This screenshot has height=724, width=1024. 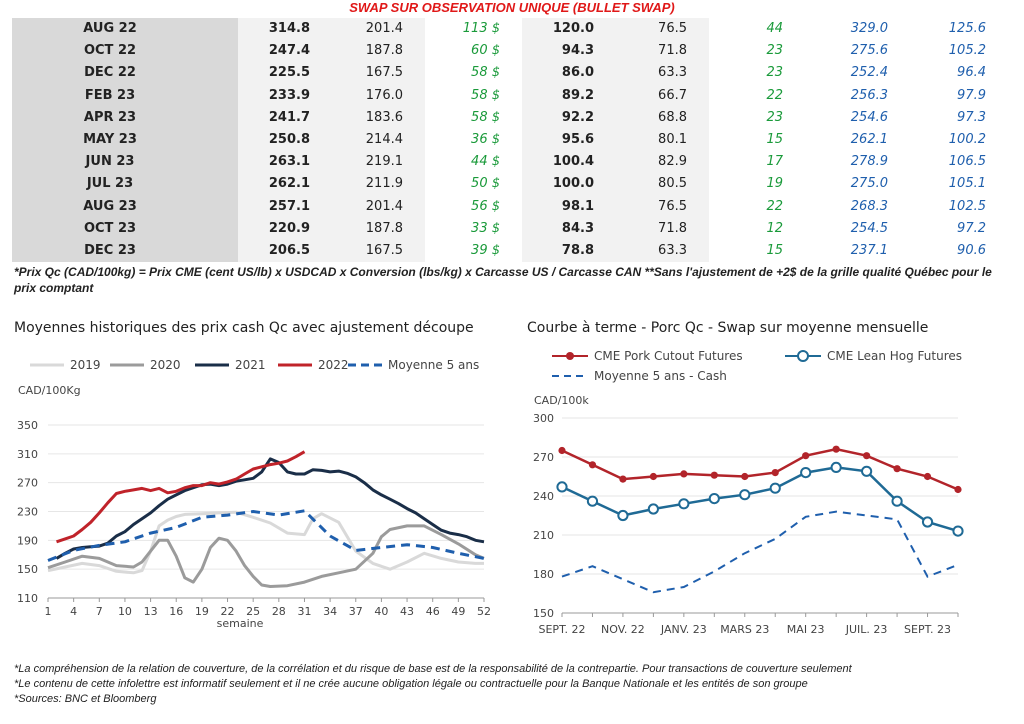 What do you see at coordinates (543, 418) in the screenshot?
I see `y-tick-label: 300` at bounding box center [543, 418].